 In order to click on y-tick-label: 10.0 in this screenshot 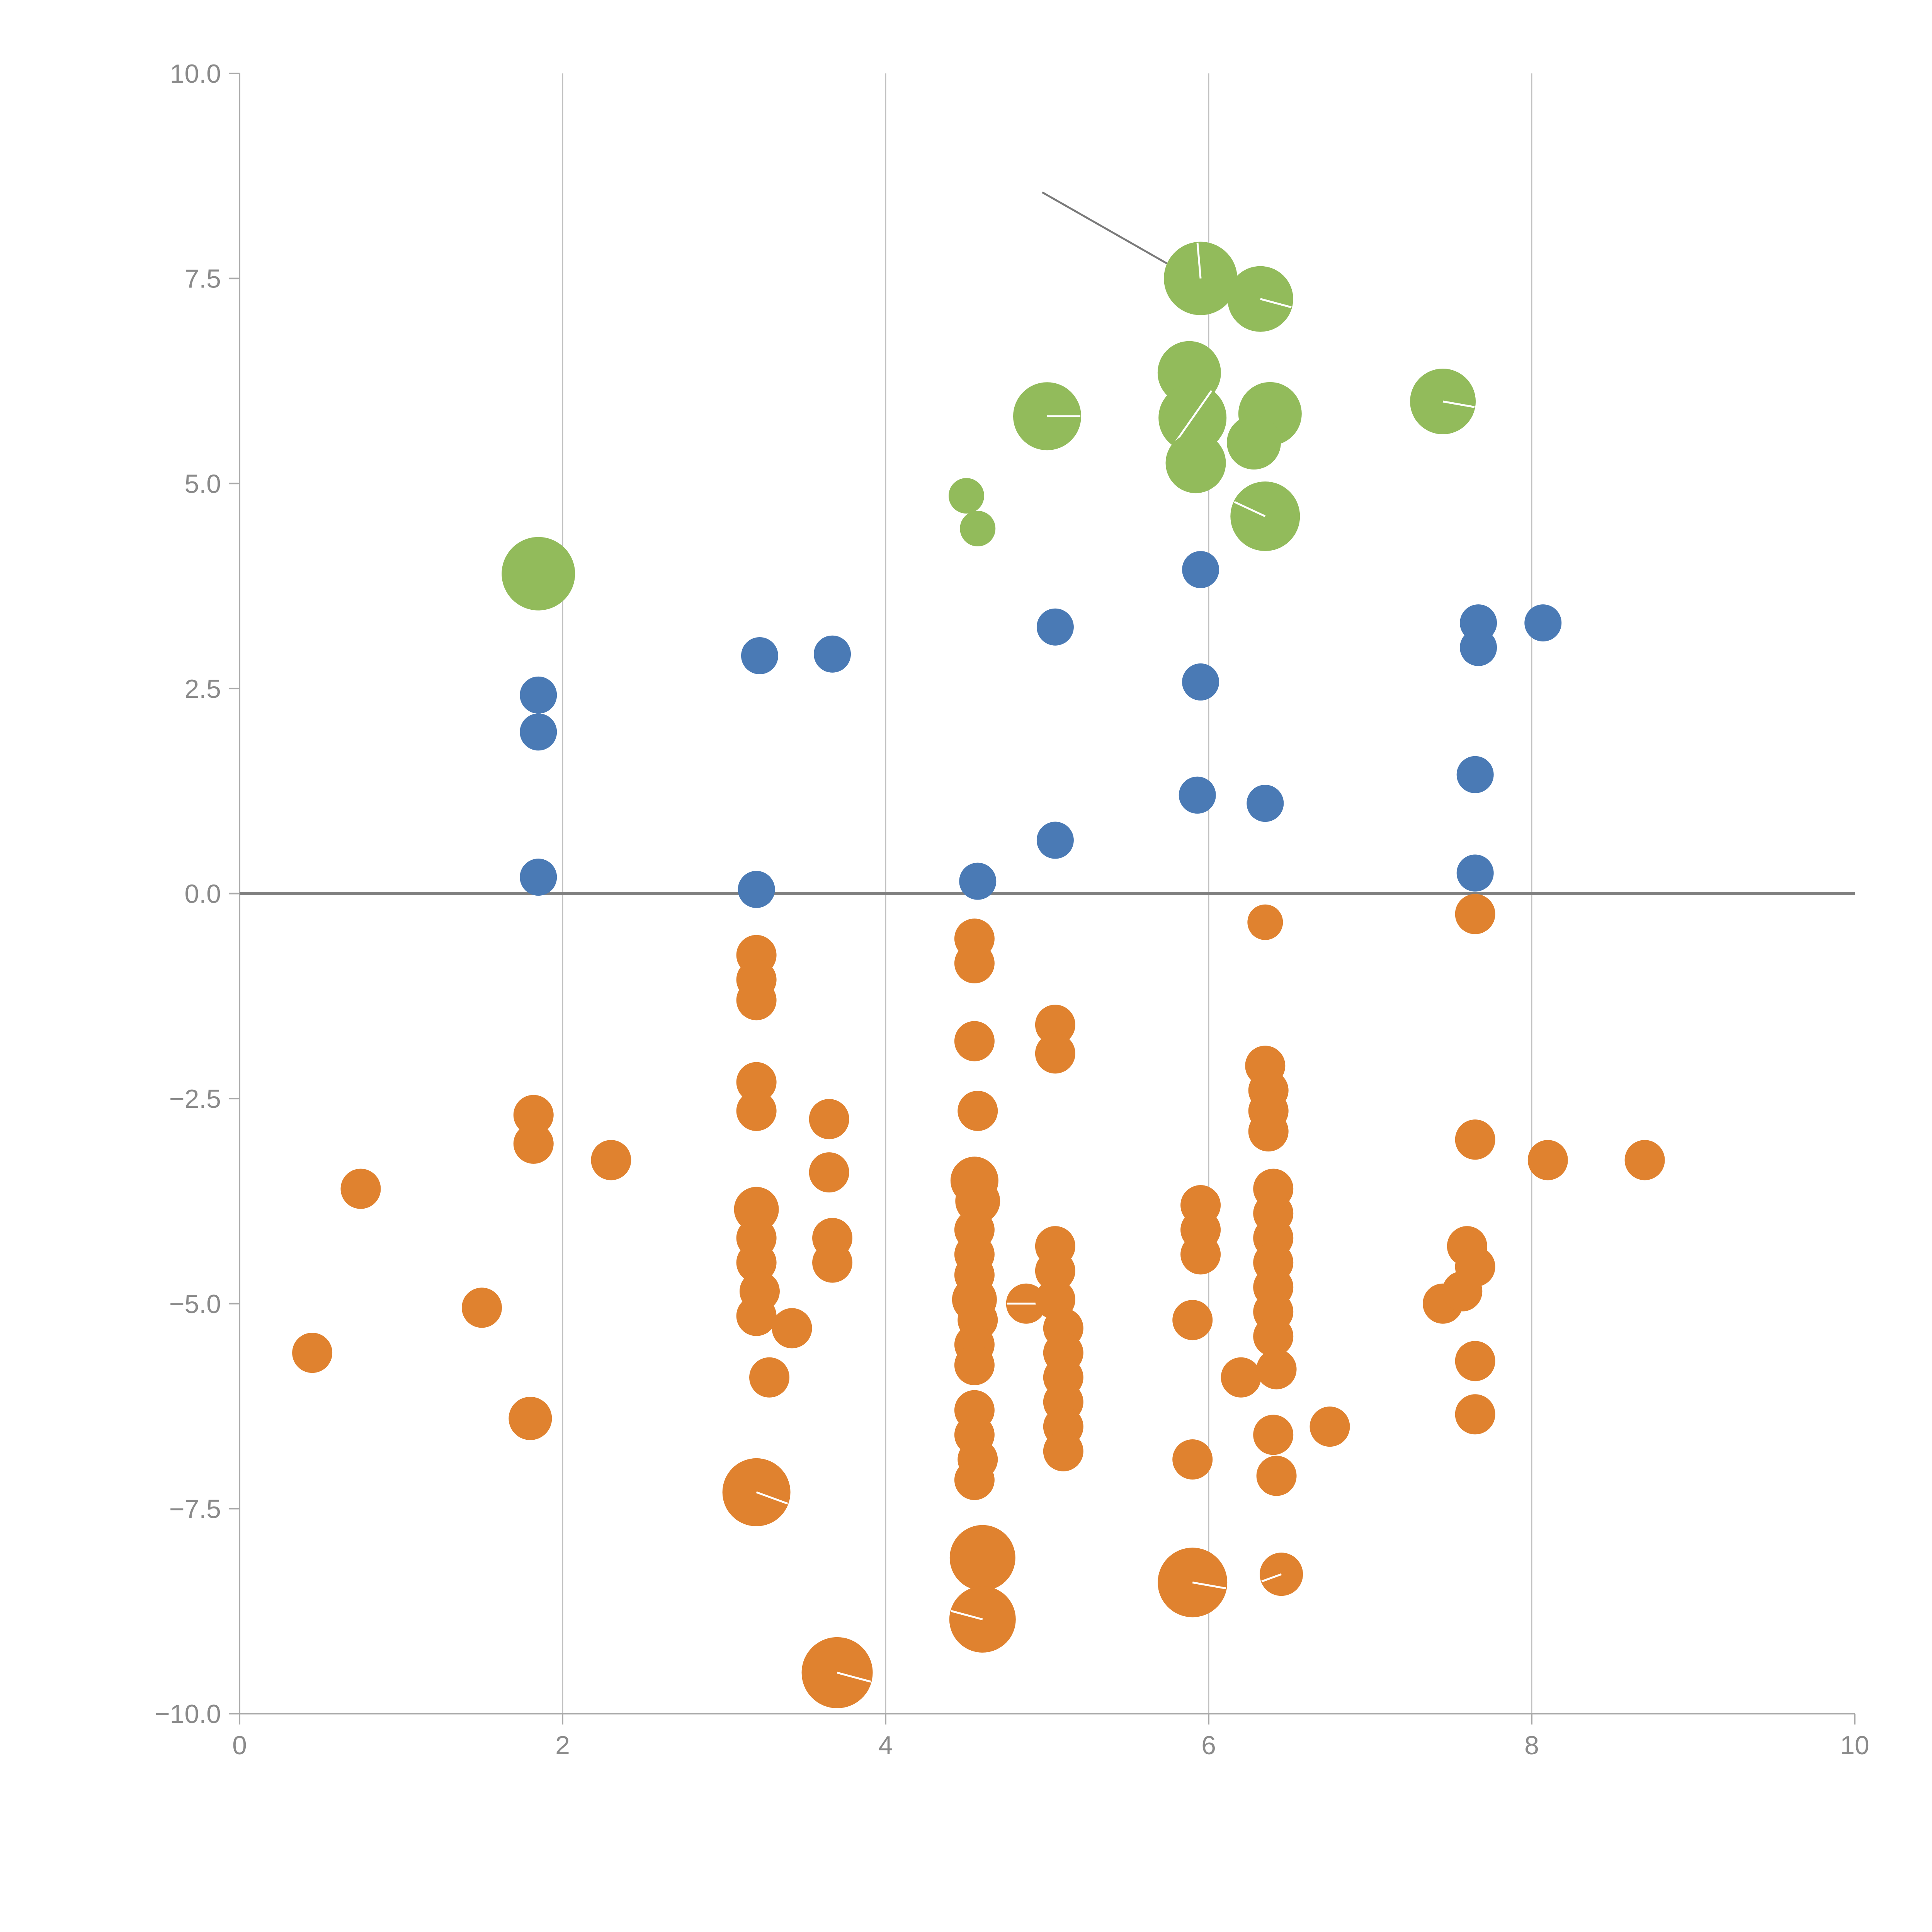, I will do `click(196, 74)`.